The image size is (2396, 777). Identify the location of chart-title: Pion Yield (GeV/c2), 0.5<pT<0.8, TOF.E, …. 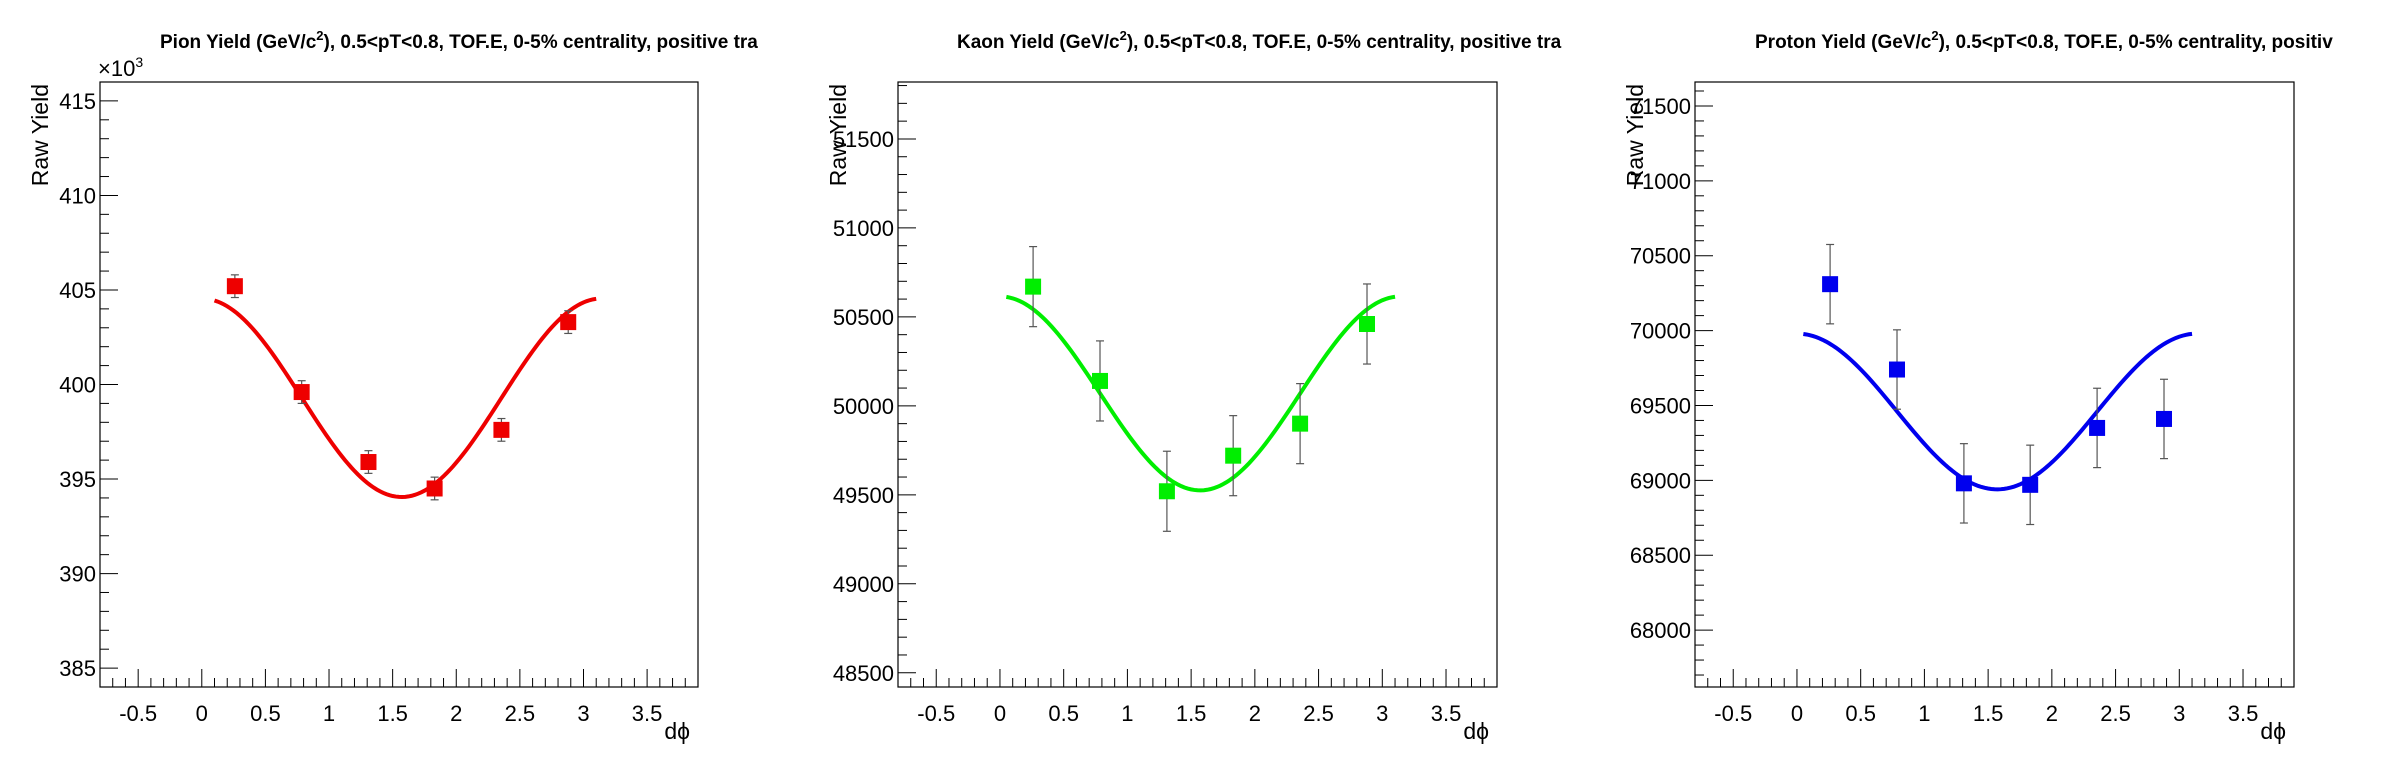
(459, 40).